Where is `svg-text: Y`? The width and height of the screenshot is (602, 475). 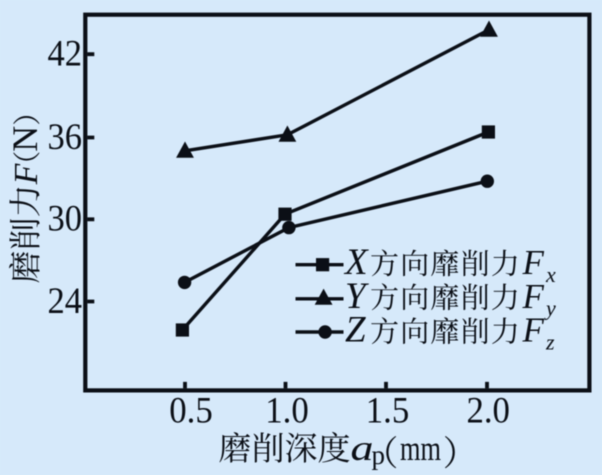
svg-text: Y is located at coordinates (357, 296).